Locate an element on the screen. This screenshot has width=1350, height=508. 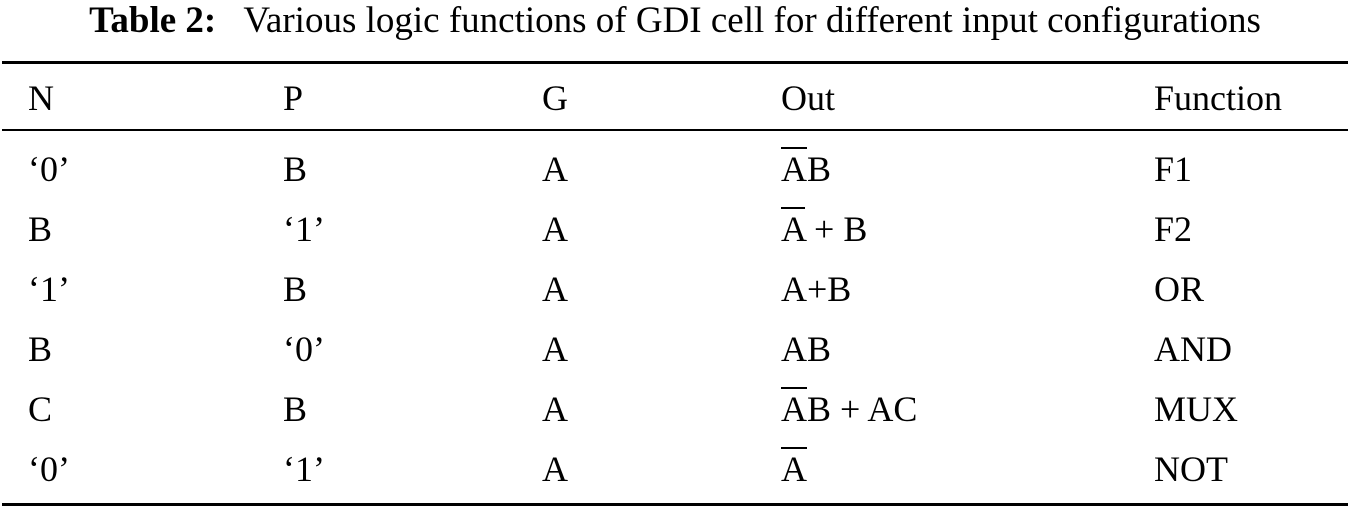
out-rest: A+B is located at coordinates (816, 289).